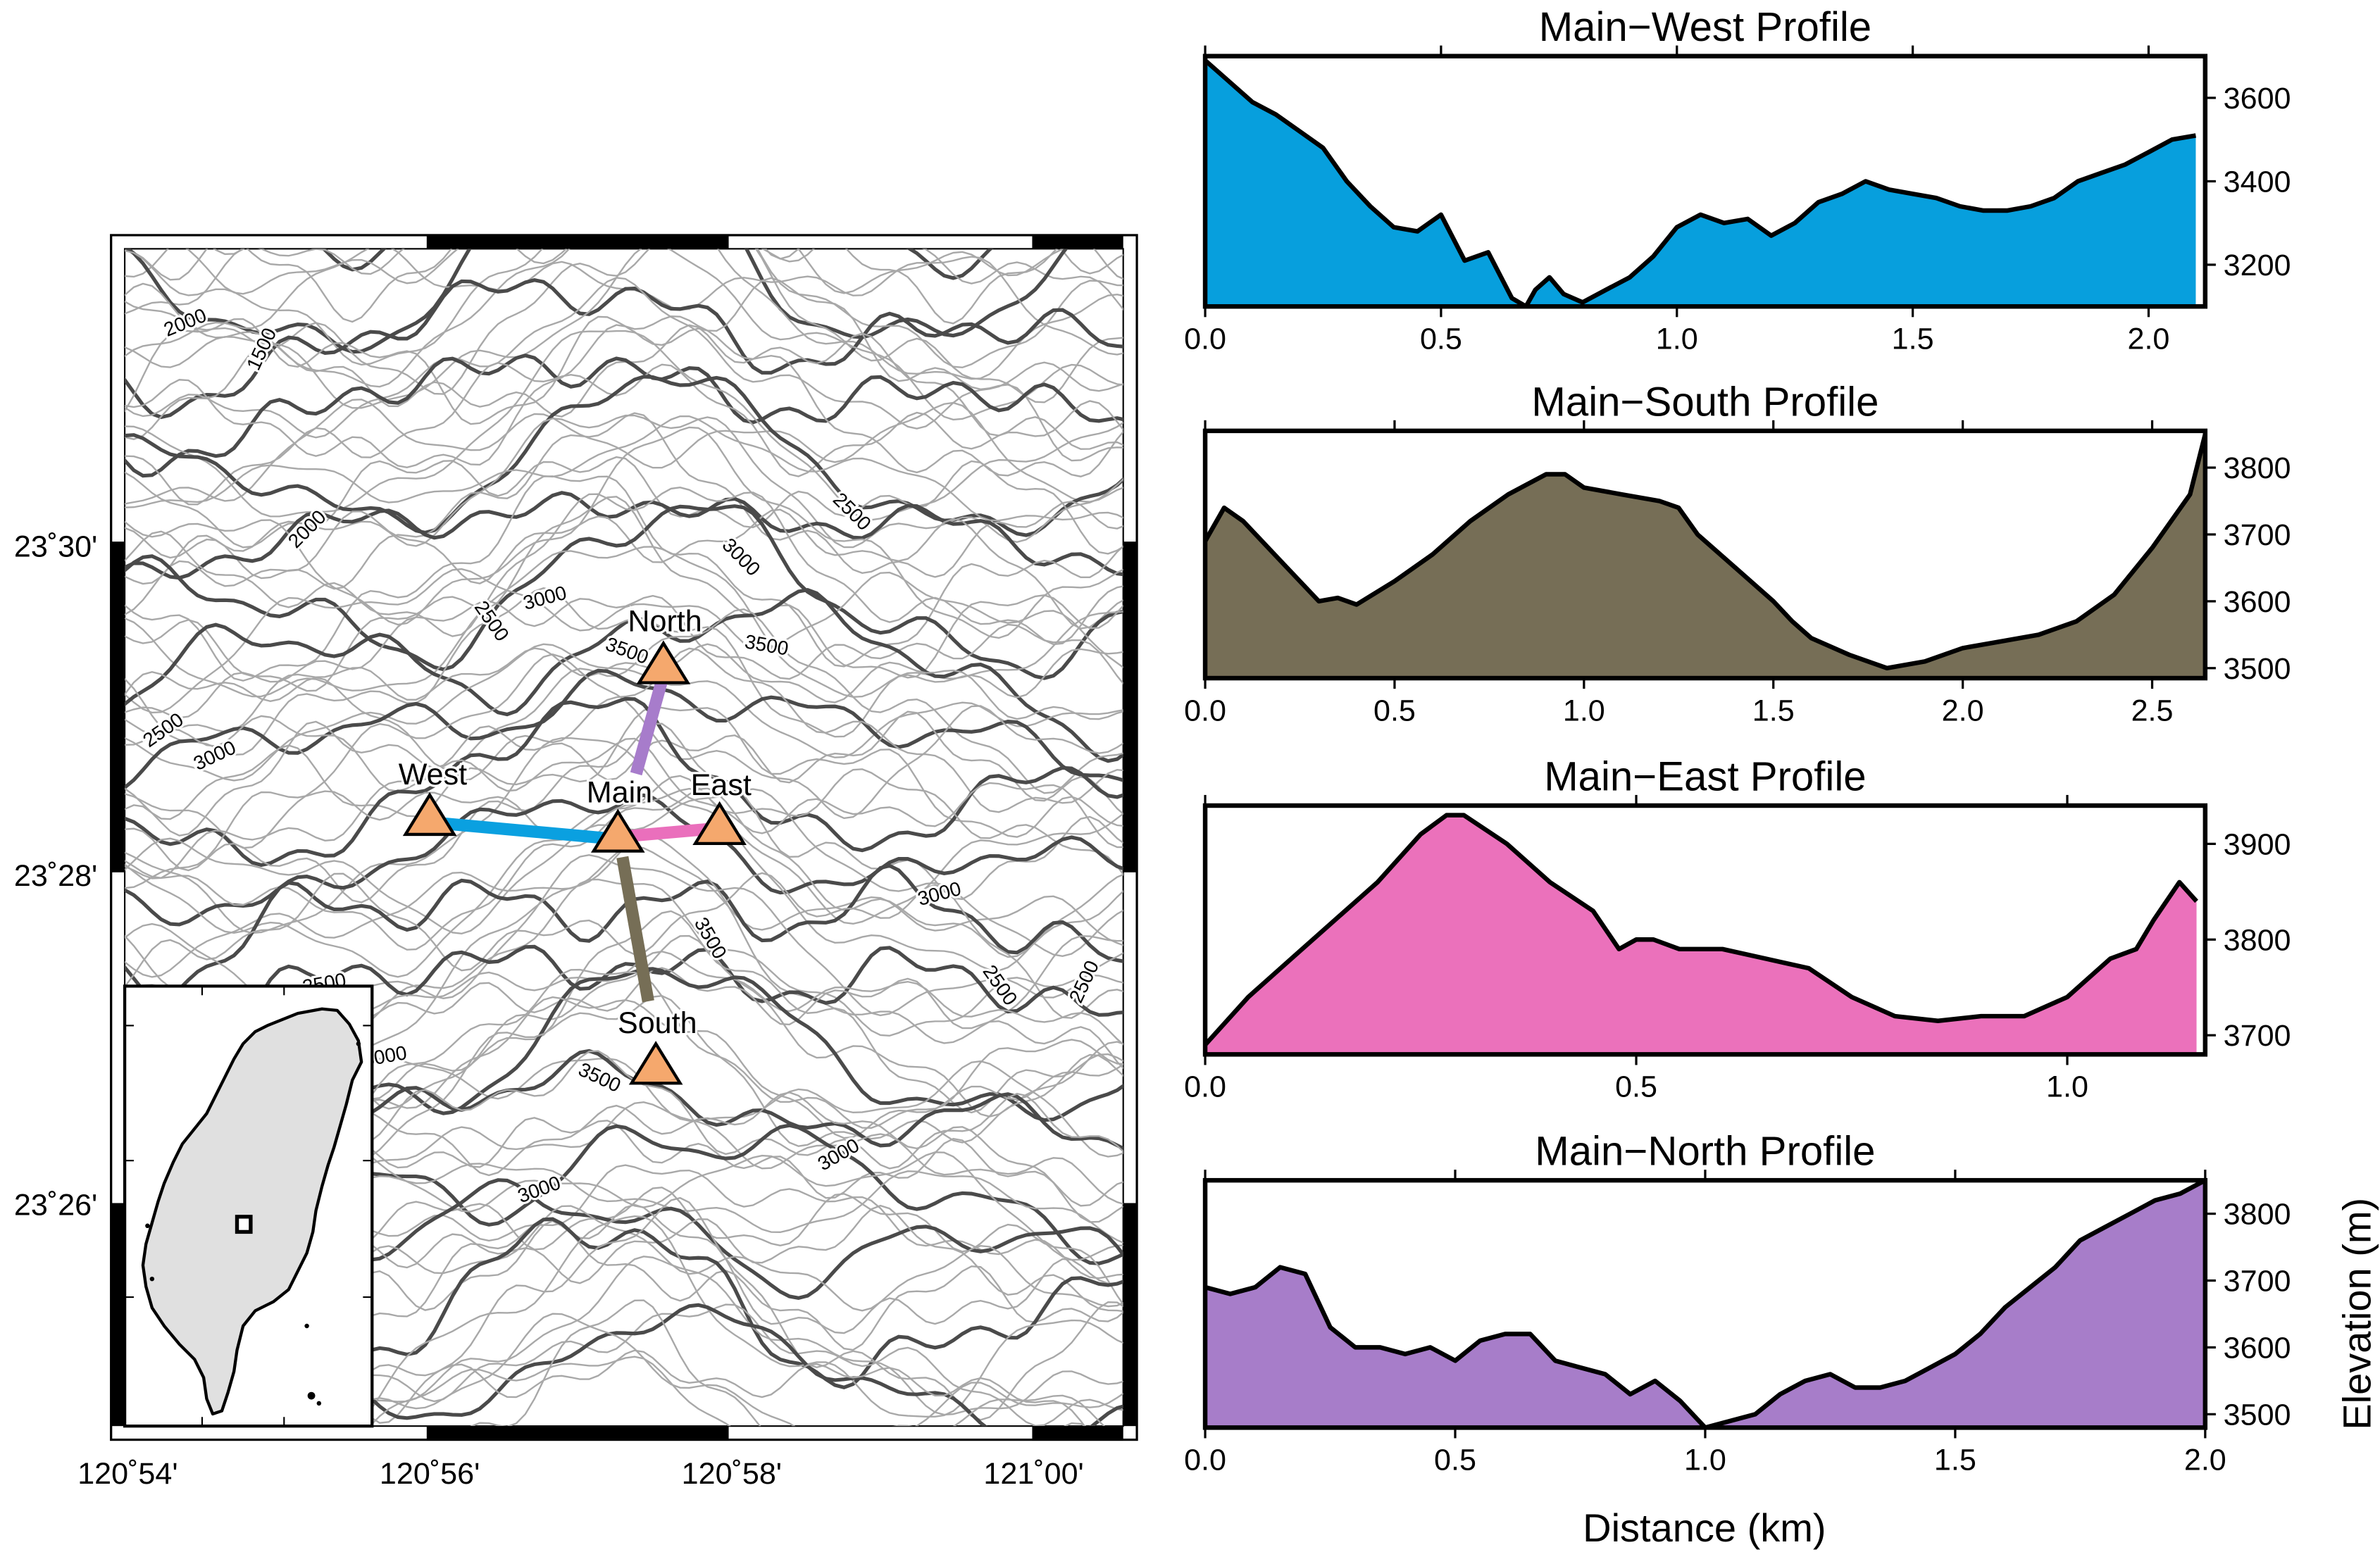 The image size is (2380, 1552). What do you see at coordinates (732, 1474) in the screenshot?
I see `lon-label-3: 120˚58'` at bounding box center [732, 1474].